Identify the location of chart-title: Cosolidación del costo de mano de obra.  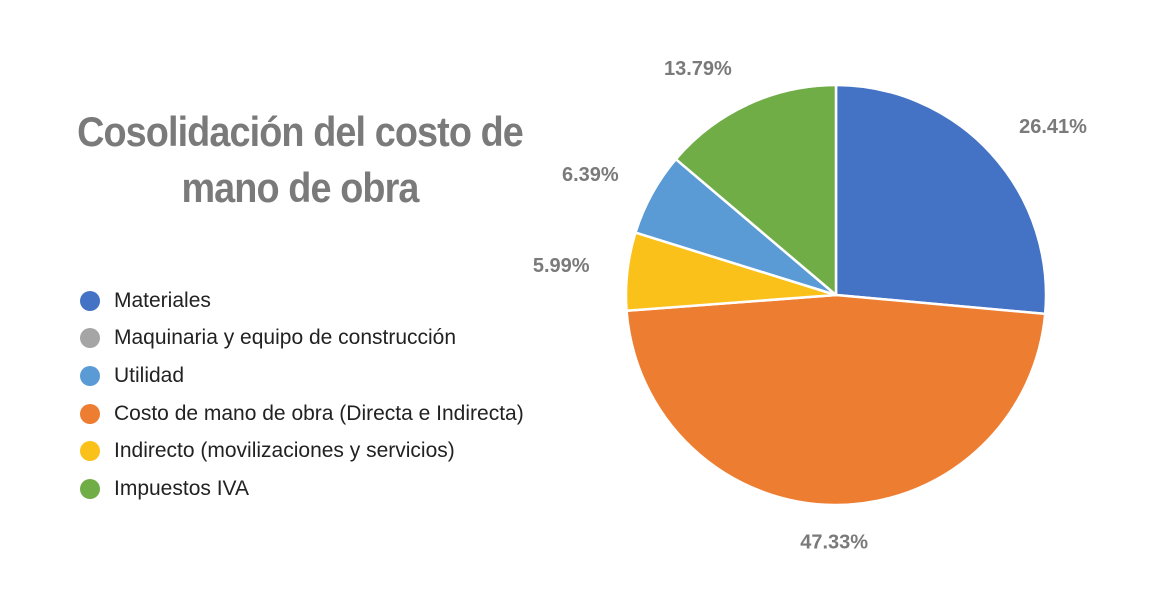
(300, 160).